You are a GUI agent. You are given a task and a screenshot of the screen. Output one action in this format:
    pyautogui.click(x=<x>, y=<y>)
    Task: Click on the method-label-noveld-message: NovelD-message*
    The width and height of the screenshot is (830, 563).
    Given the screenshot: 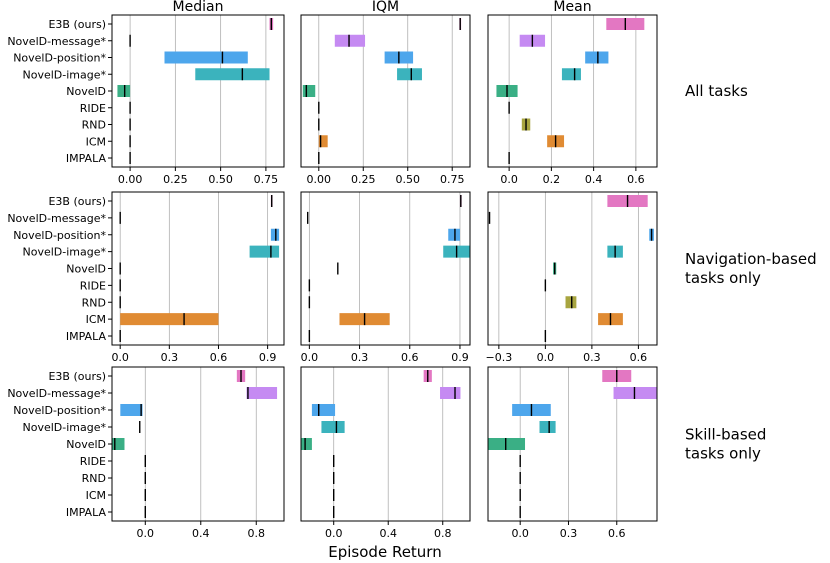 What is the action you would take?
    pyautogui.click(x=56, y=218)
    